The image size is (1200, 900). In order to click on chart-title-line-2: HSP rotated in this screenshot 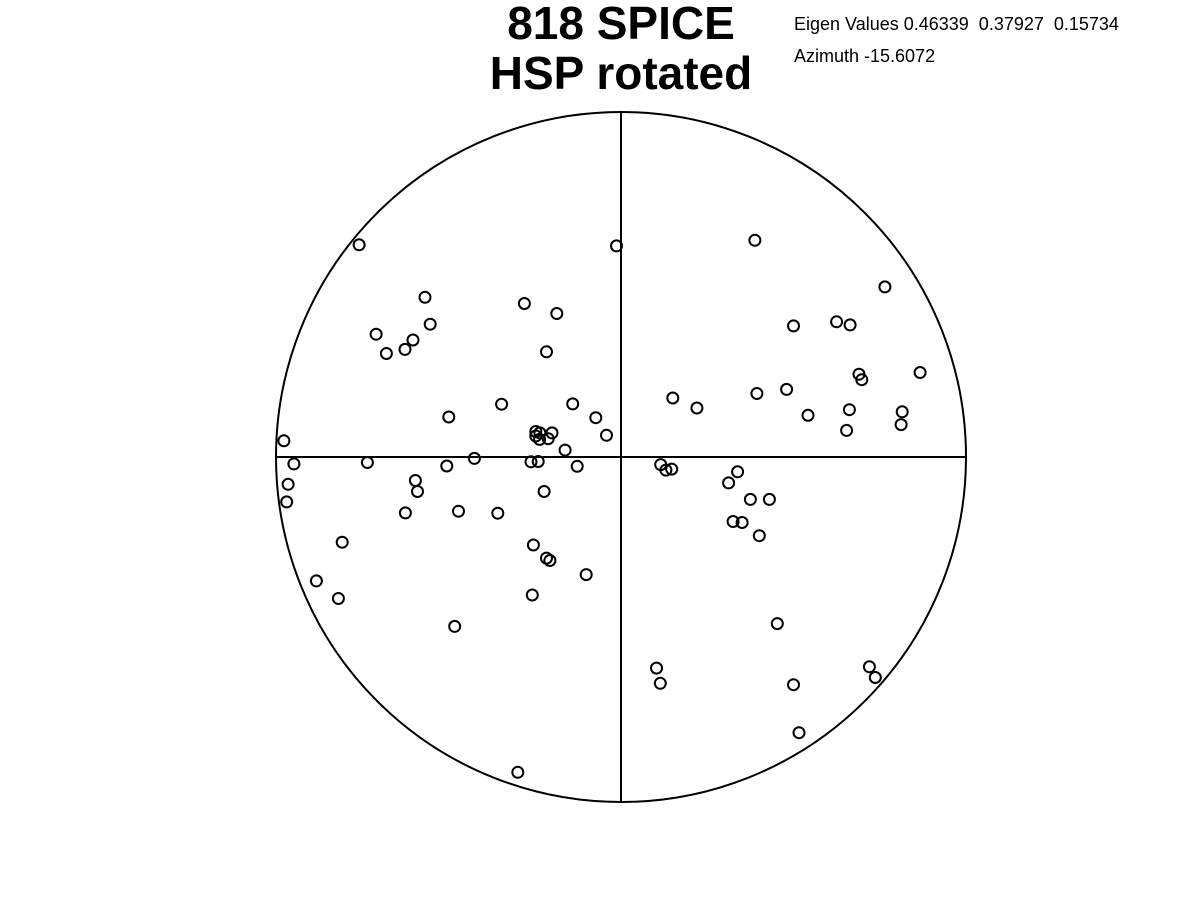, I will do `click(621, 73)`.